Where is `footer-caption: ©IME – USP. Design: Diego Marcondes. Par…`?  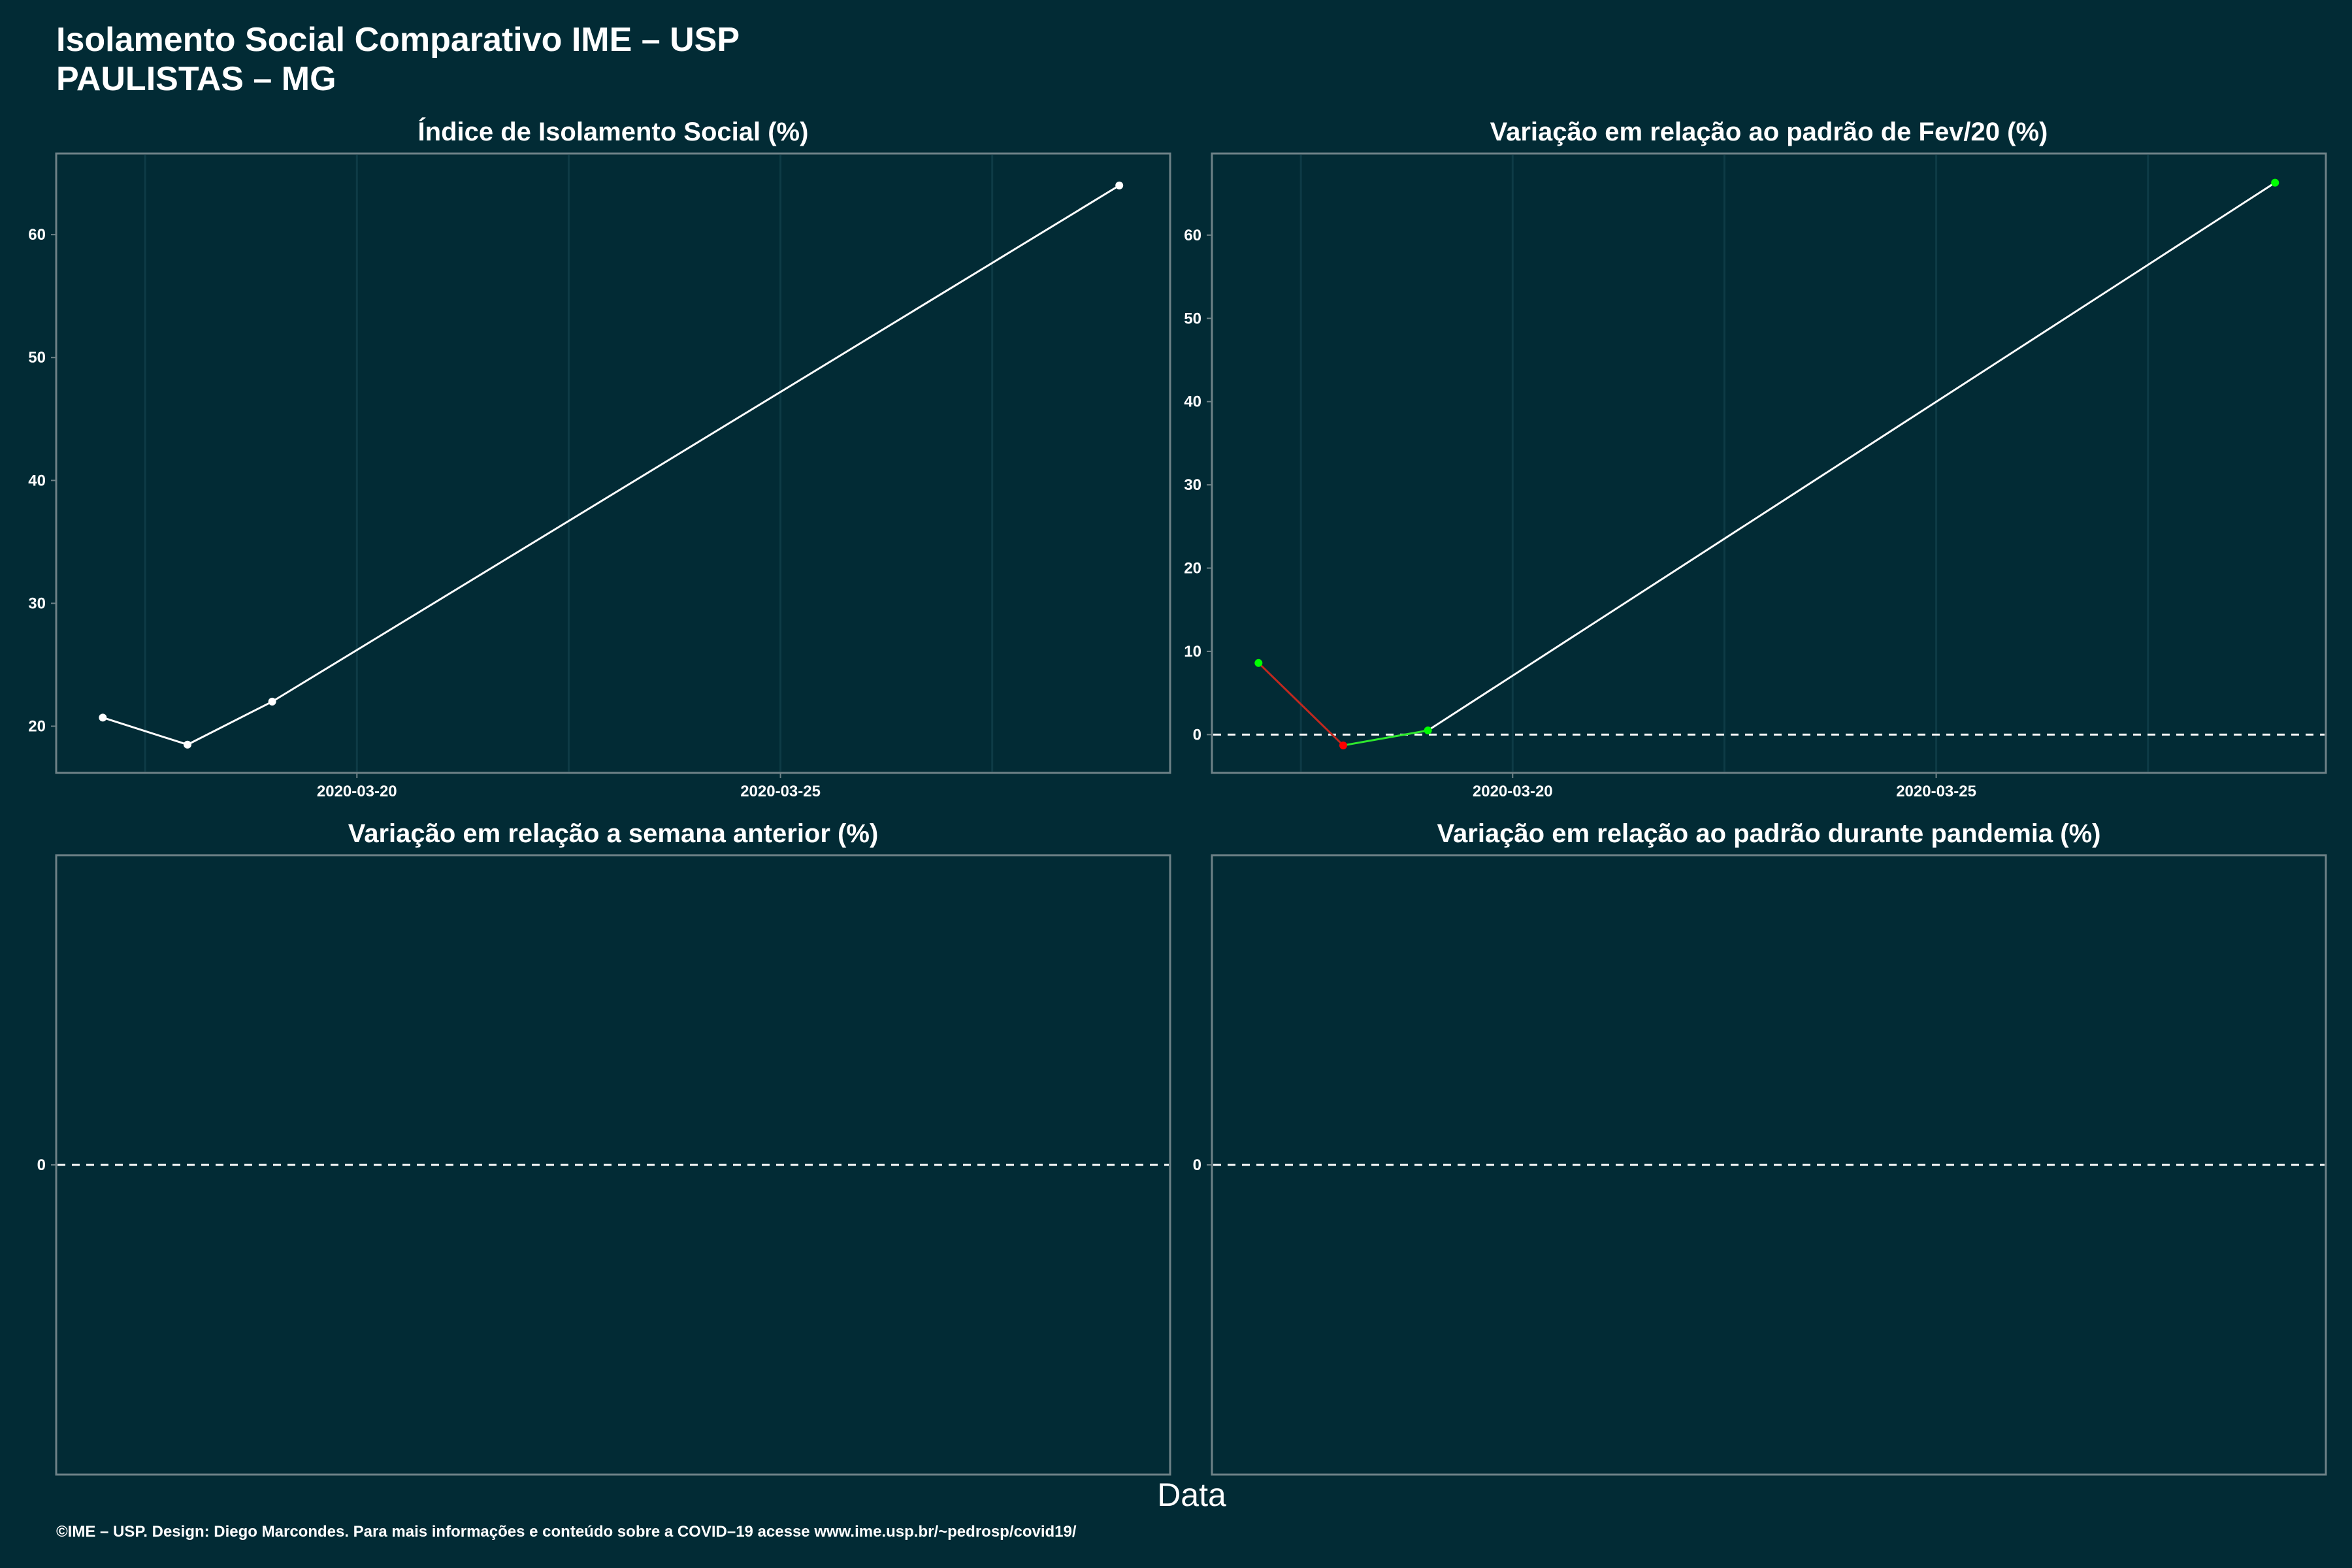 footer-caption: ©IME – USP. Design: Diego Marcondes. Par… is located at coordinates (566, 1532).